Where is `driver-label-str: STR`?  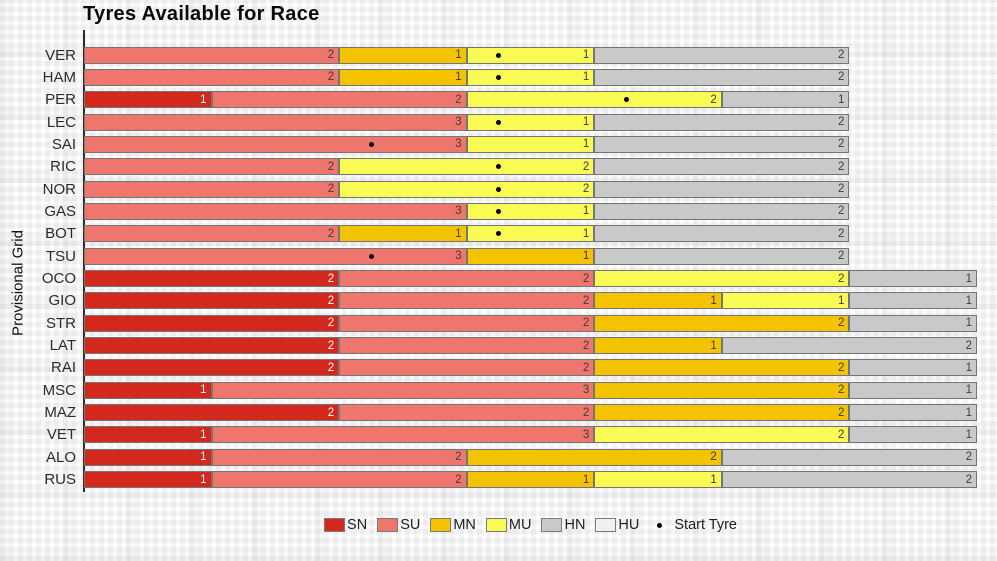
driver-label-str: STR is located at coordinates (61, 323).